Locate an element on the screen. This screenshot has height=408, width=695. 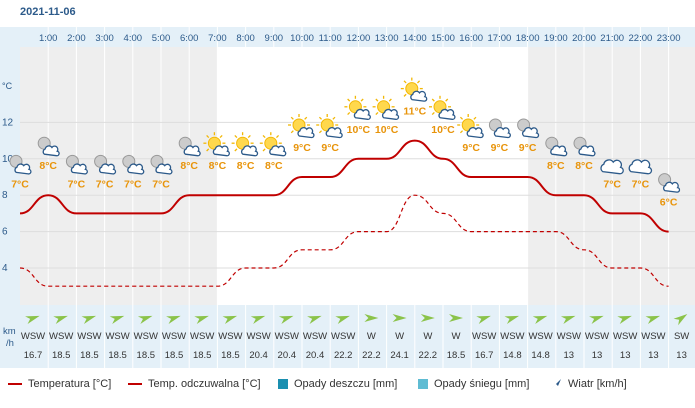
hour-label: 20:00 is located at coordinates (584, 38).